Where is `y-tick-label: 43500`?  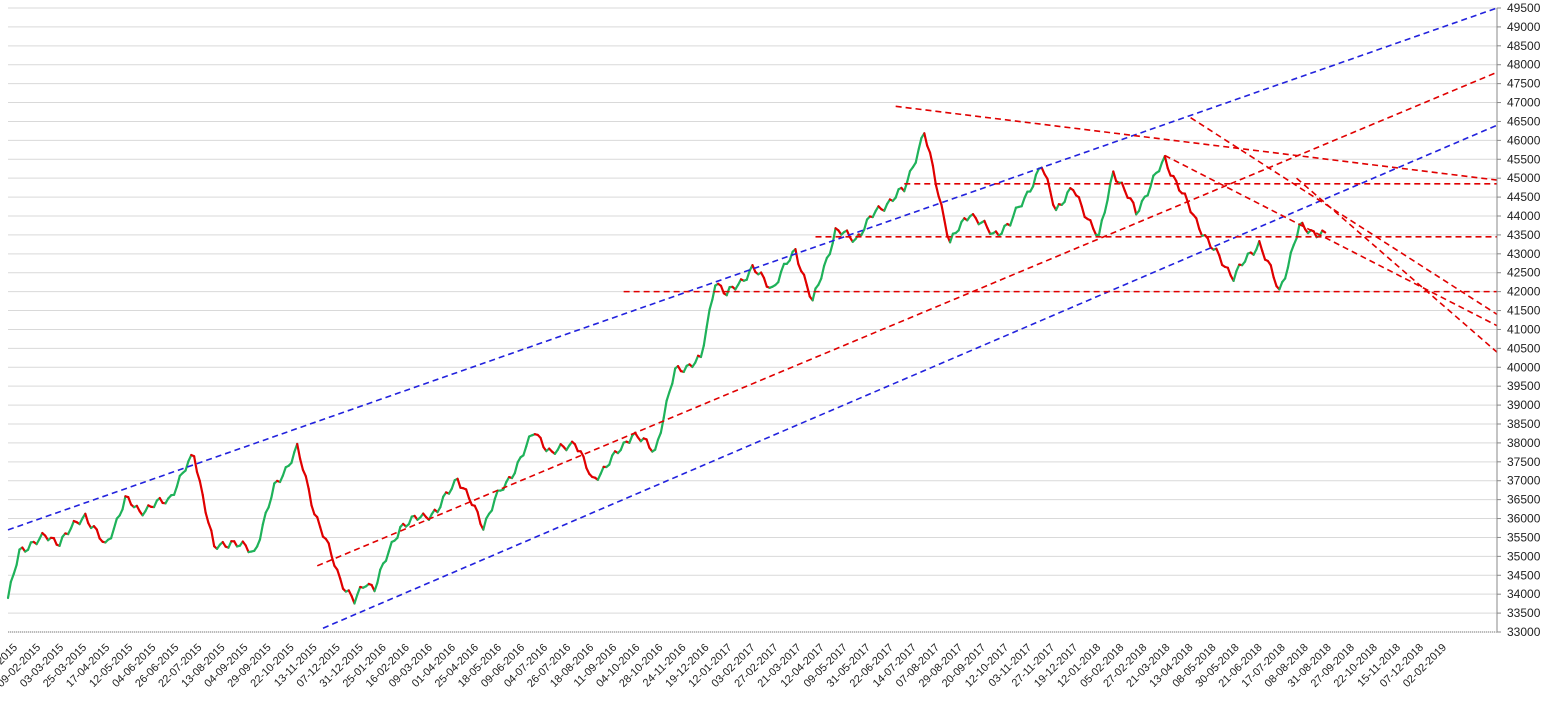 y-tick-label: 43500 is located at coordinates (1524, 235).